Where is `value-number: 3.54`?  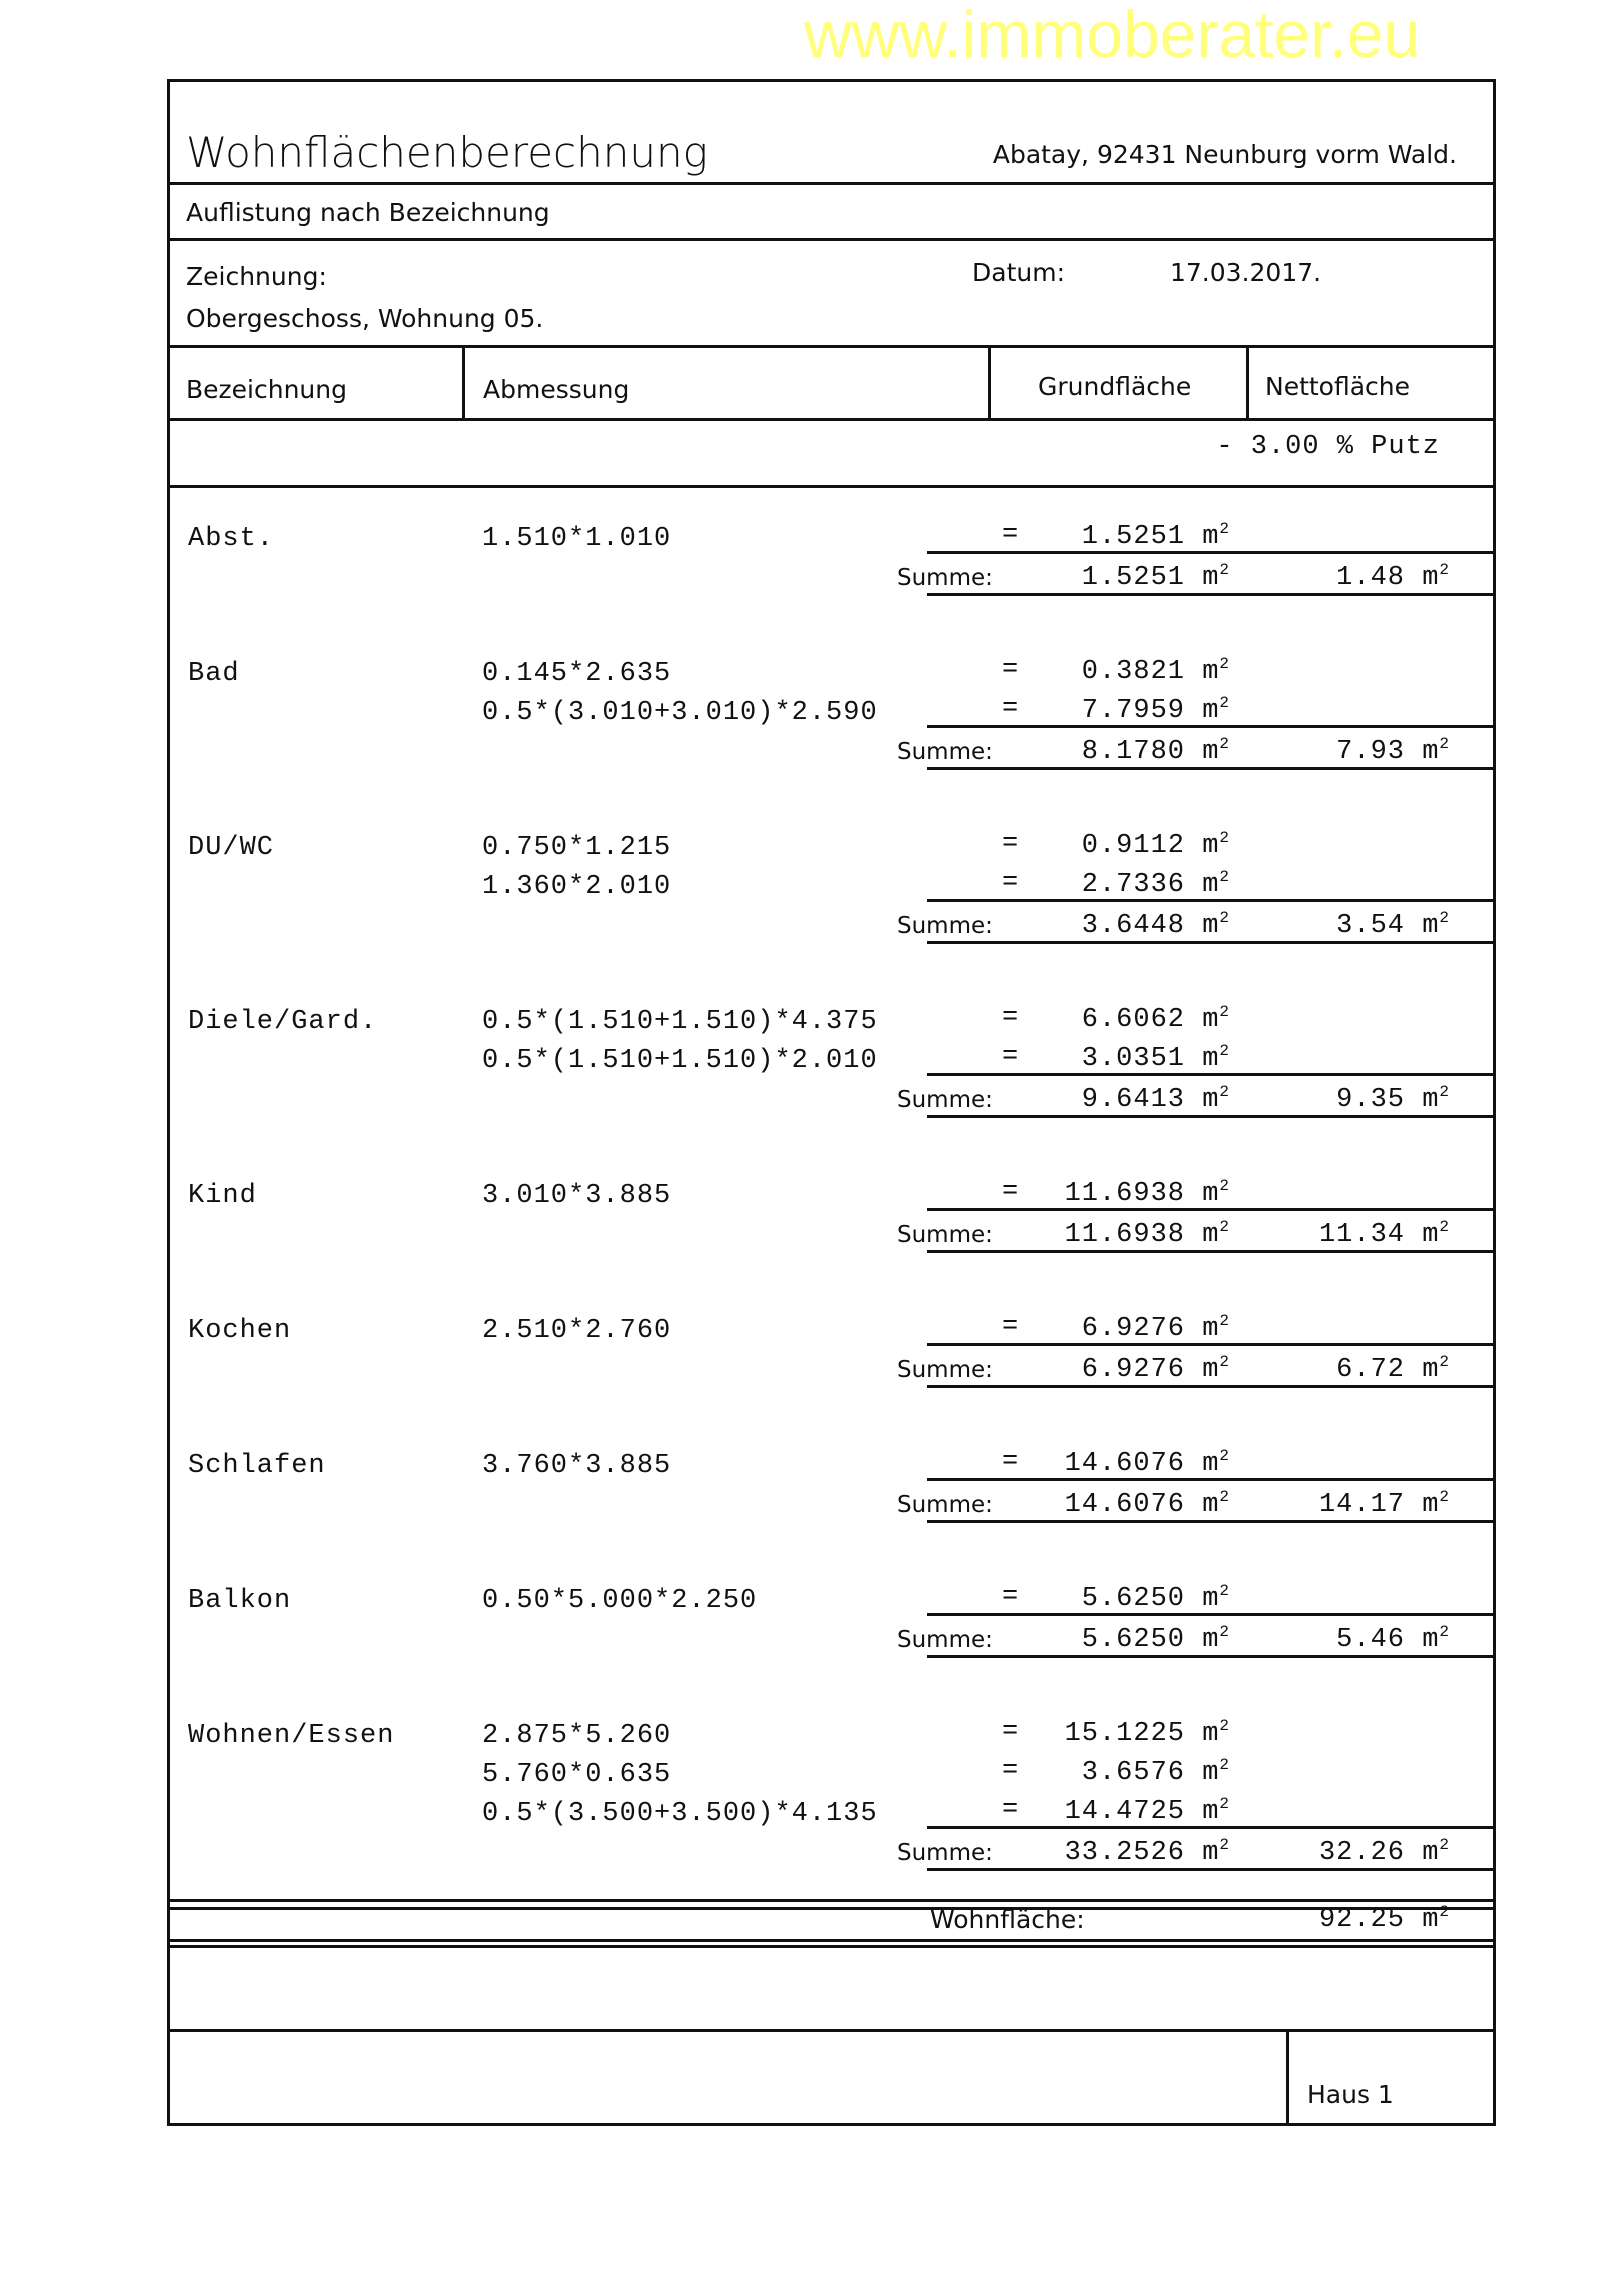
value-number: 3.54 is located at coordinates (1370, 926).